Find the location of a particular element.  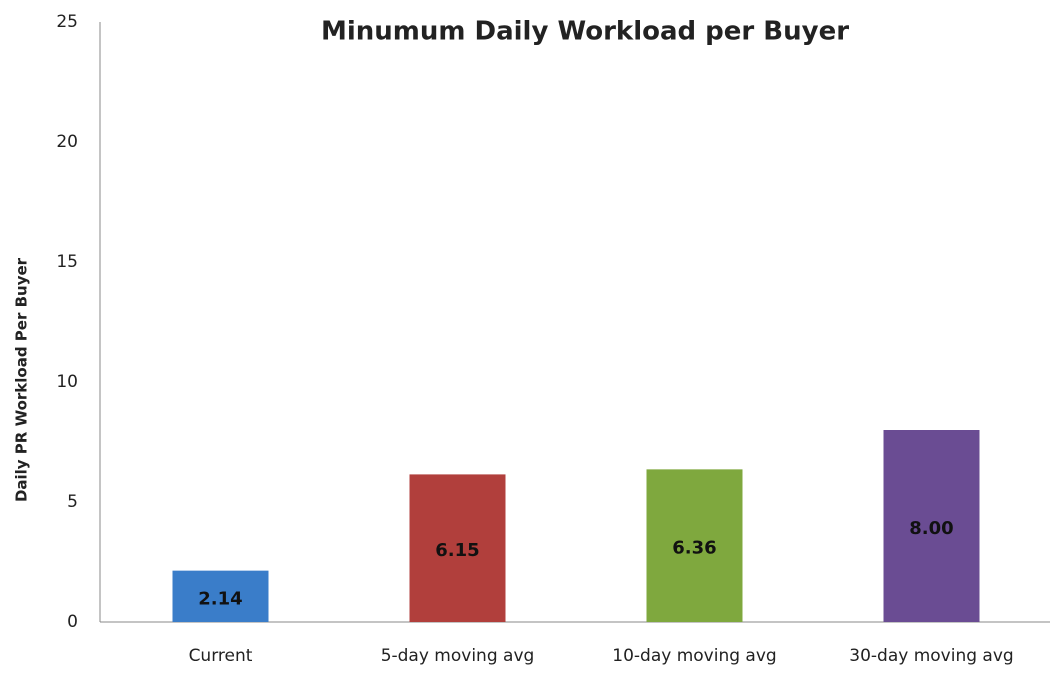

y-axis-label: Daily PR Workload Per Buyer is located at coordinates (22, 379).